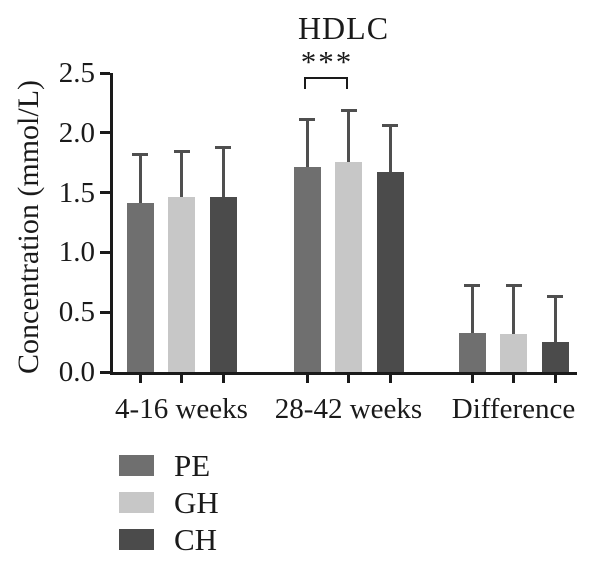  What do you see at coordinates (169, 465) in the screenshot?
I see `legend-item: PE` at bounding box center [169, 465].